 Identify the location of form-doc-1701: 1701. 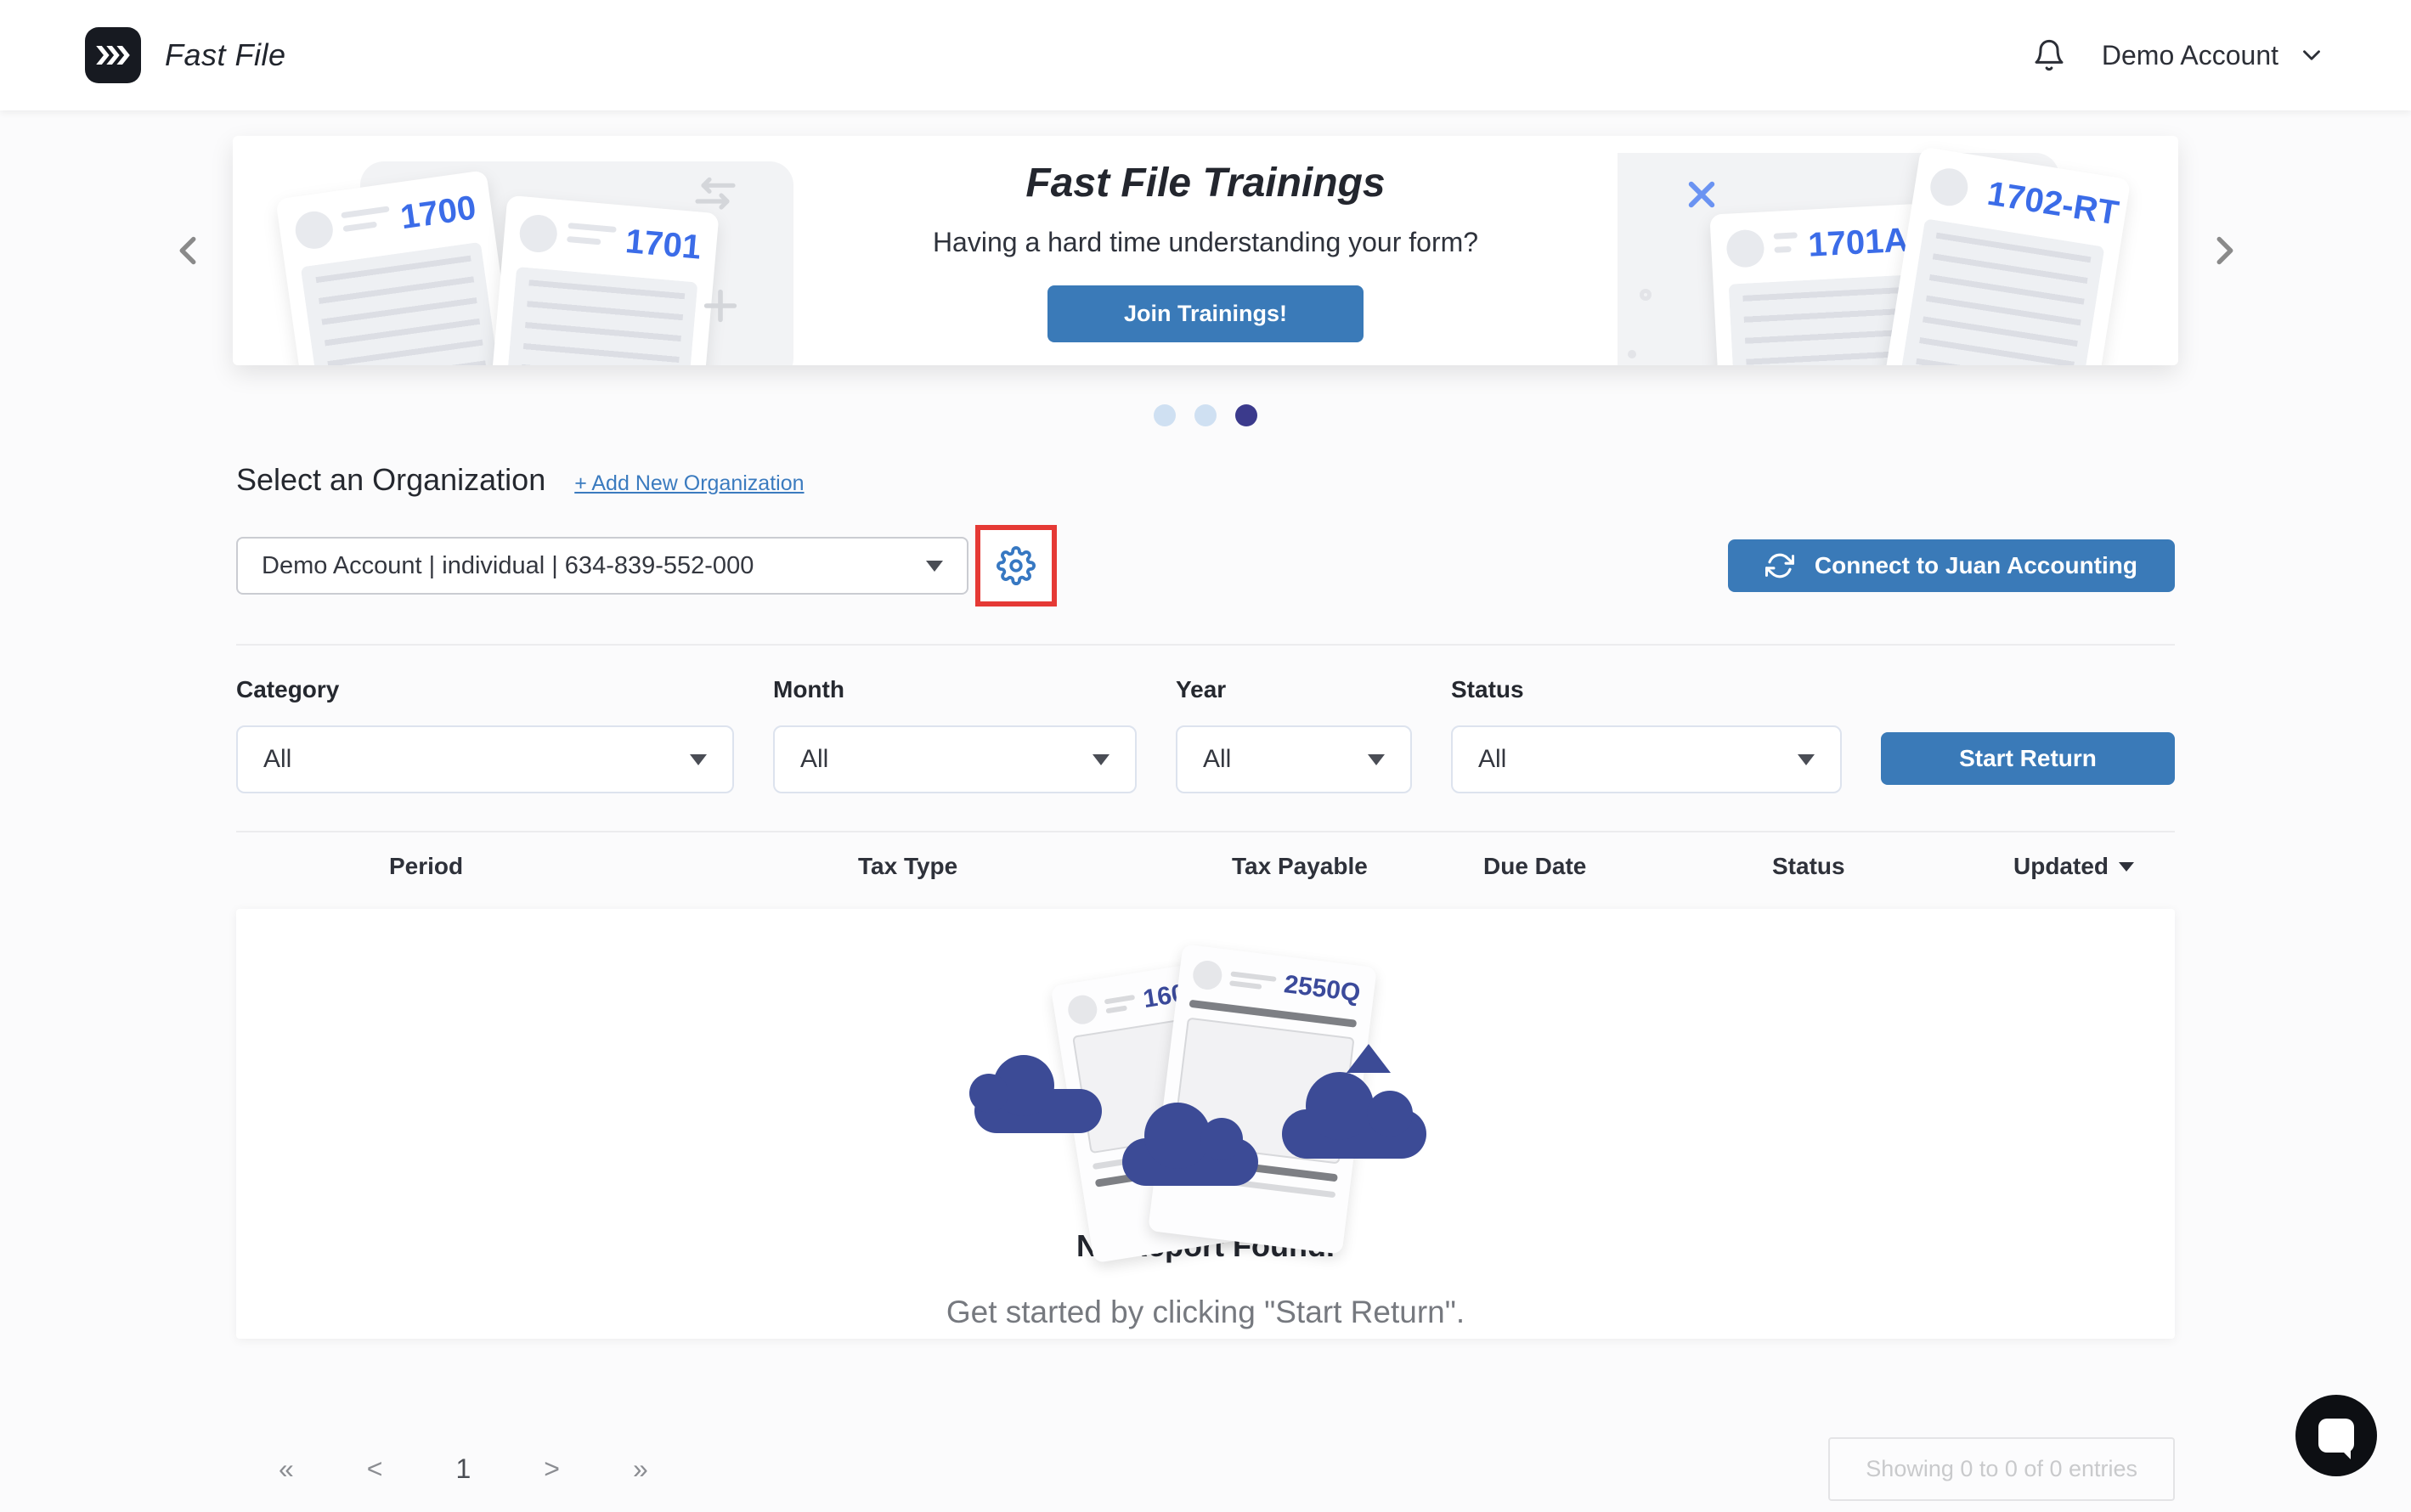
(602, 280).